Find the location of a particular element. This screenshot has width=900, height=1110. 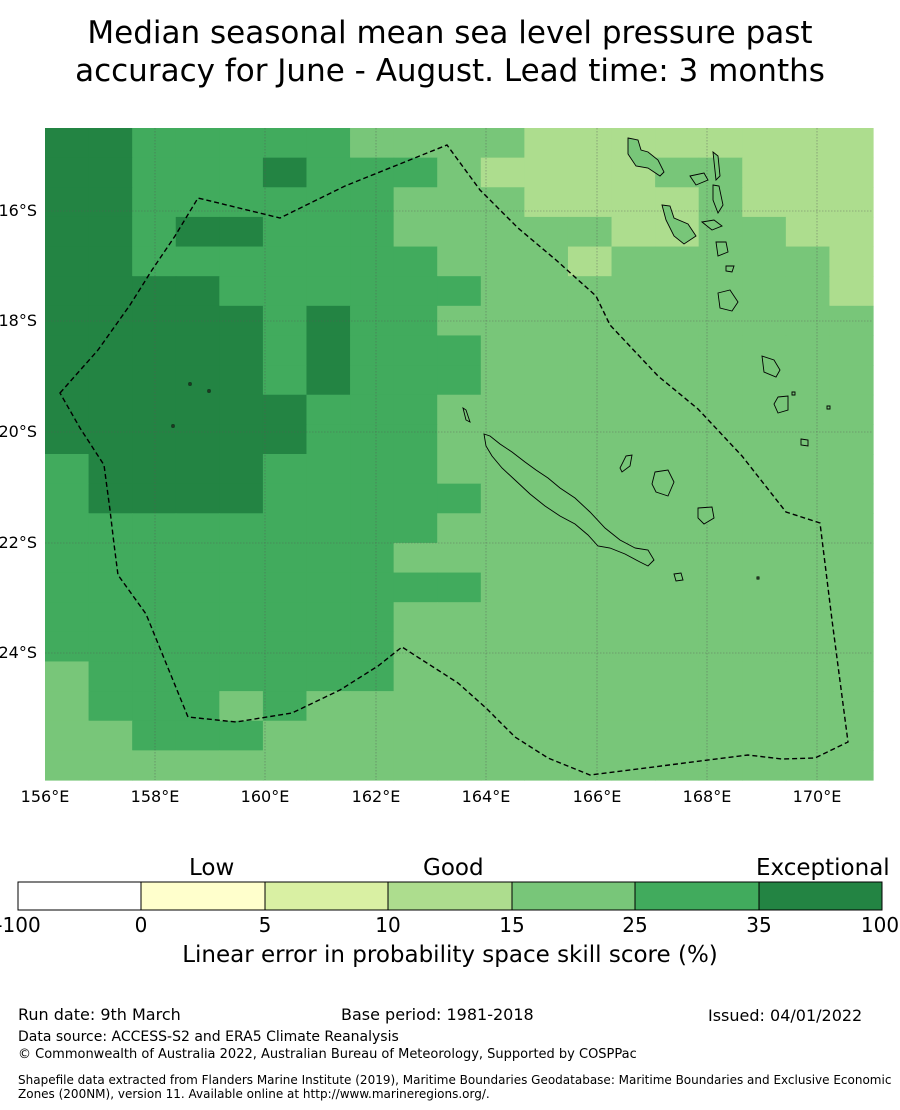

colorbar-tick-15: 15 is located at coordinates (512, 925).